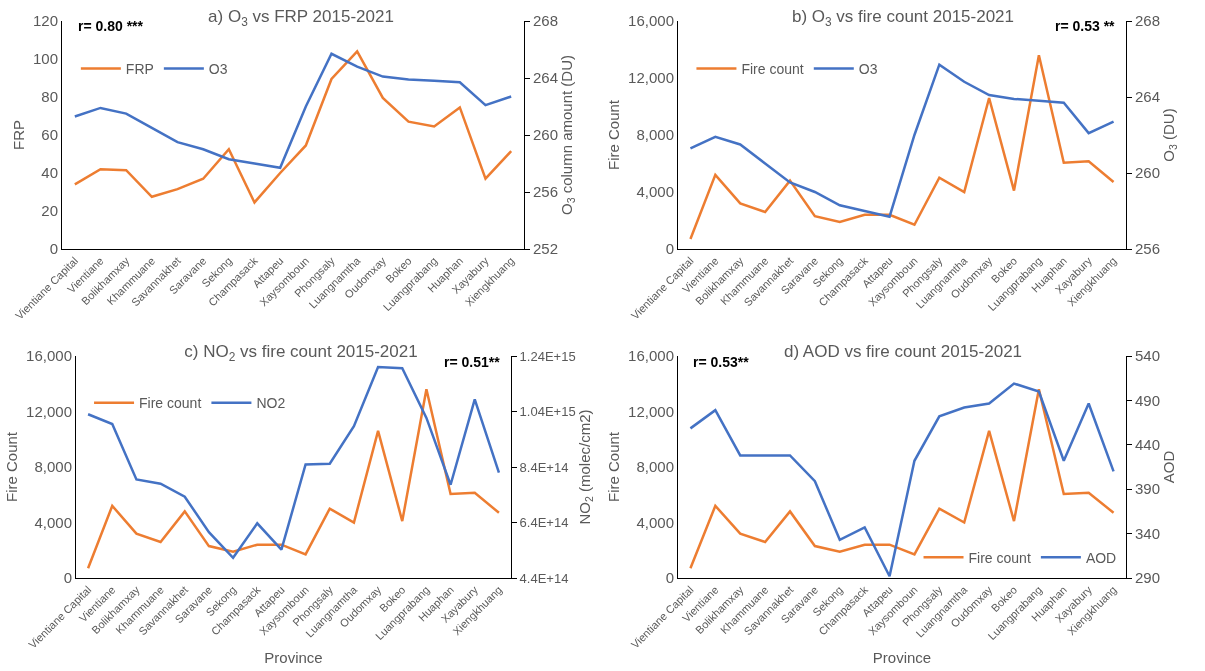  Describe the element at coordinates (1085, 26) in the screenshot. I see `annotation: r= 0.53 **` at that location.